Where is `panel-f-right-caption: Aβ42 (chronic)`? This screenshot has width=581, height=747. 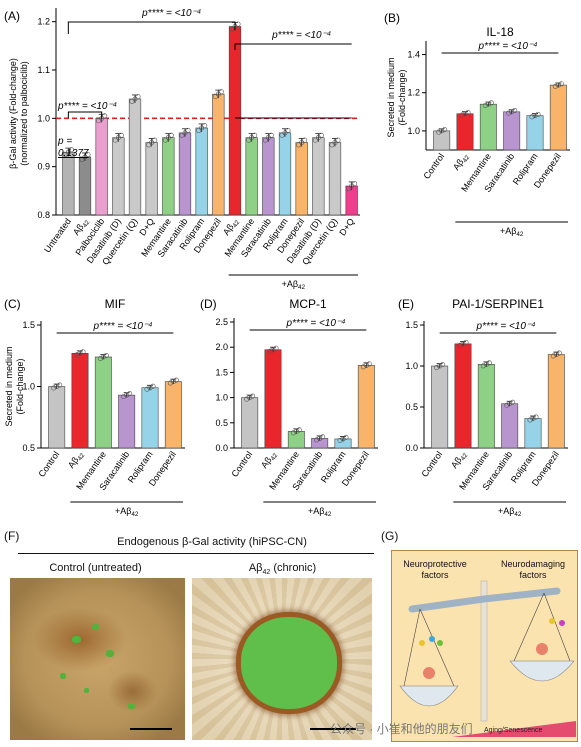
panel-f-right-caption: Aβ42 (chronic) is located at coordinates (282, 569).